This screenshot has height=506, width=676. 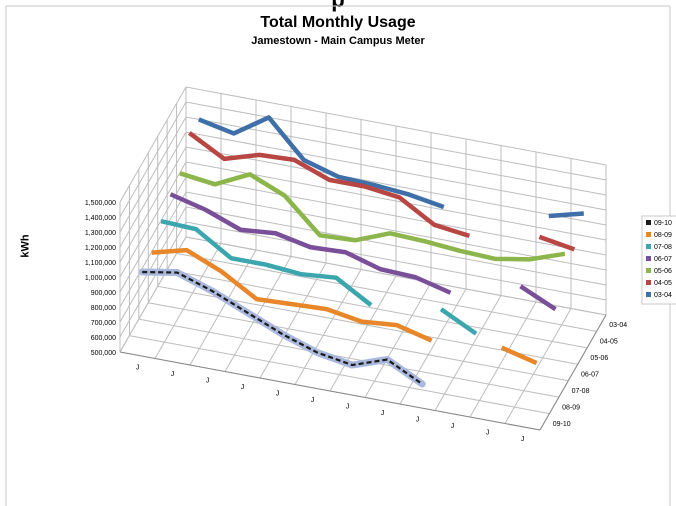 I want to click on legend-entry: 06-07, so click(x=663, y=259).